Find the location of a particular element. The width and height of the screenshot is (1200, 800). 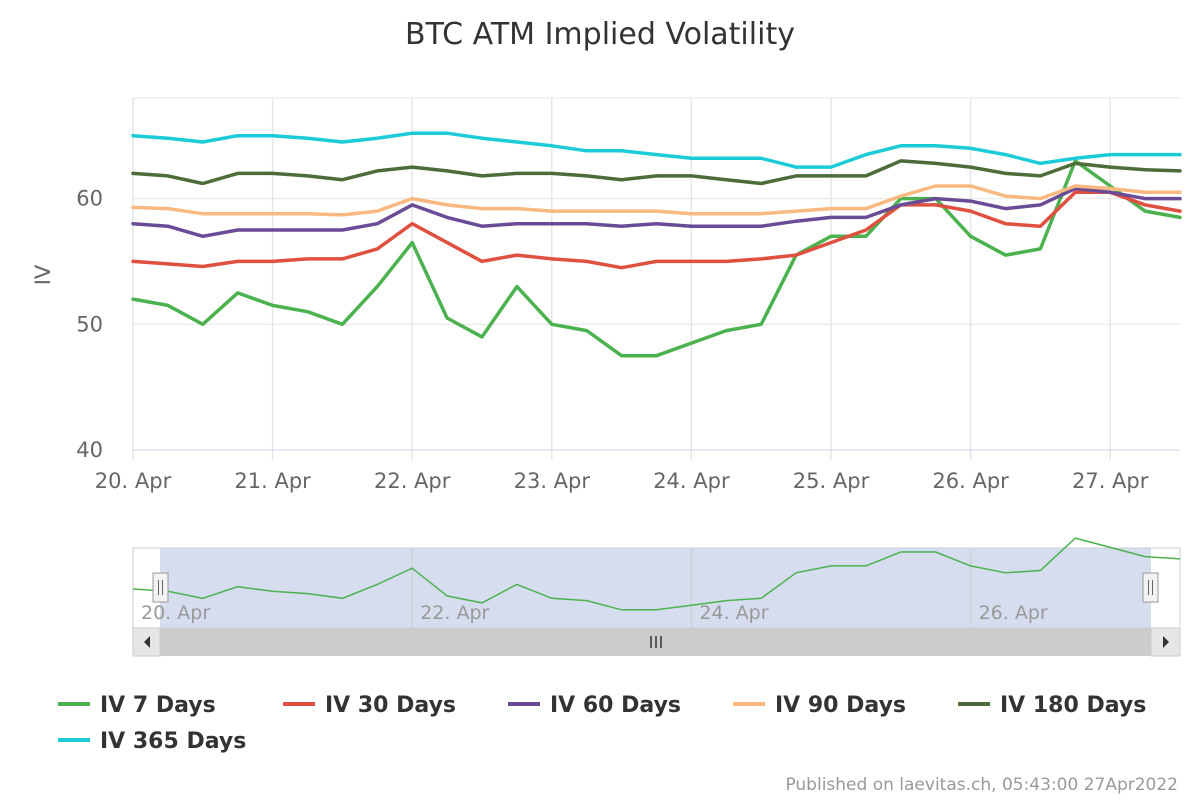

legend-label: IV 60 Days is located at coordinates (615, 705).